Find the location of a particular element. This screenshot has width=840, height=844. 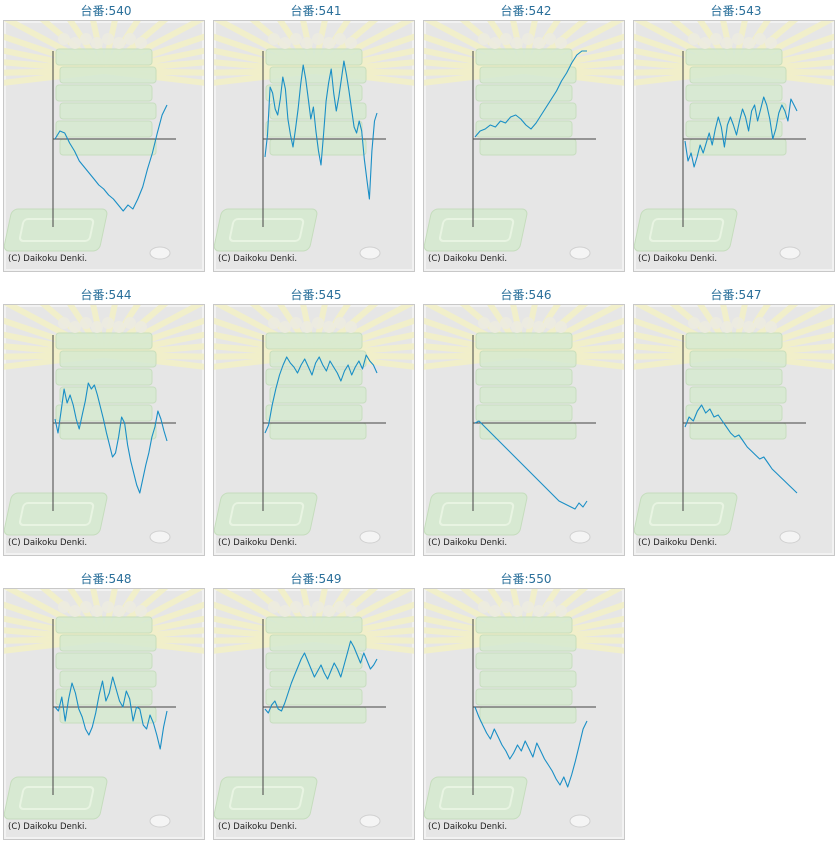

machine-chart: 台番:548 (C) Daikoku Denki. is located at coordinates (106, 704).